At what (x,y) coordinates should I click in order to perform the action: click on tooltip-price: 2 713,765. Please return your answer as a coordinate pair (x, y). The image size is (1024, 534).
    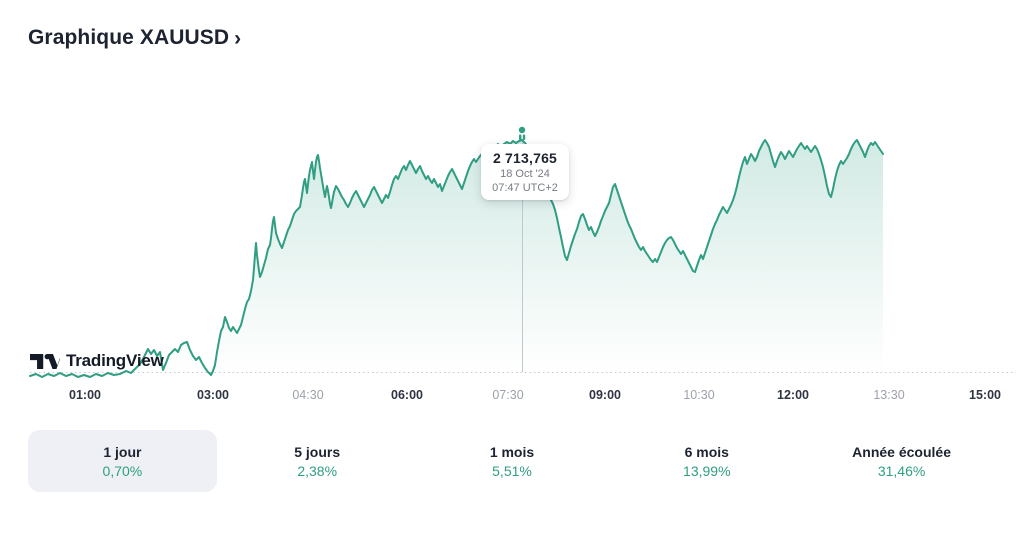
    Looking at the image, I should click on (525, 158).